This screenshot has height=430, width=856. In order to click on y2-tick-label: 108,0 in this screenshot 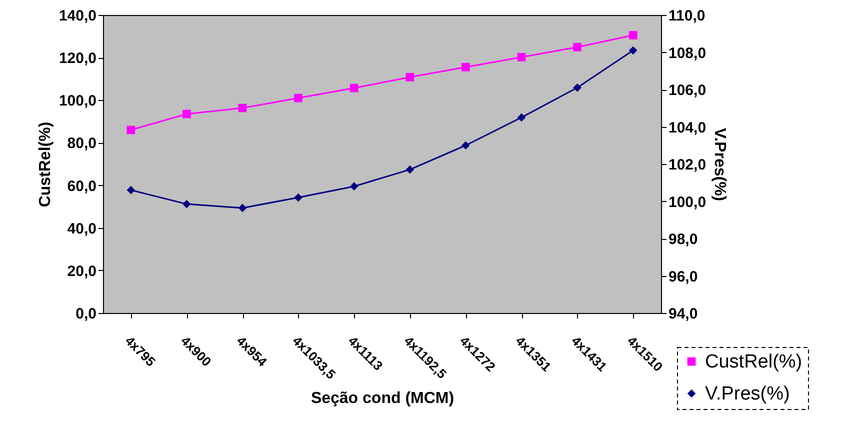, I will do `click(687, 53)`.